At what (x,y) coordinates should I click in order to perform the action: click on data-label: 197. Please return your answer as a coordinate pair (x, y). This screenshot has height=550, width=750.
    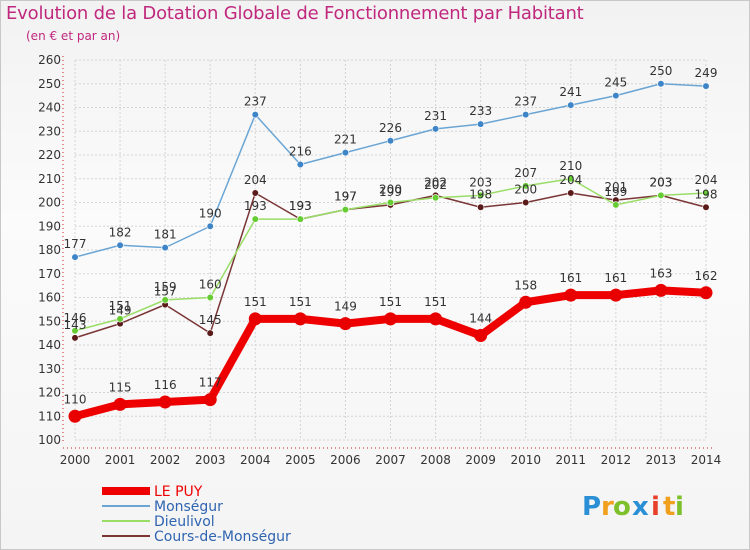
    Looking at the image, I should click on (345, 197).